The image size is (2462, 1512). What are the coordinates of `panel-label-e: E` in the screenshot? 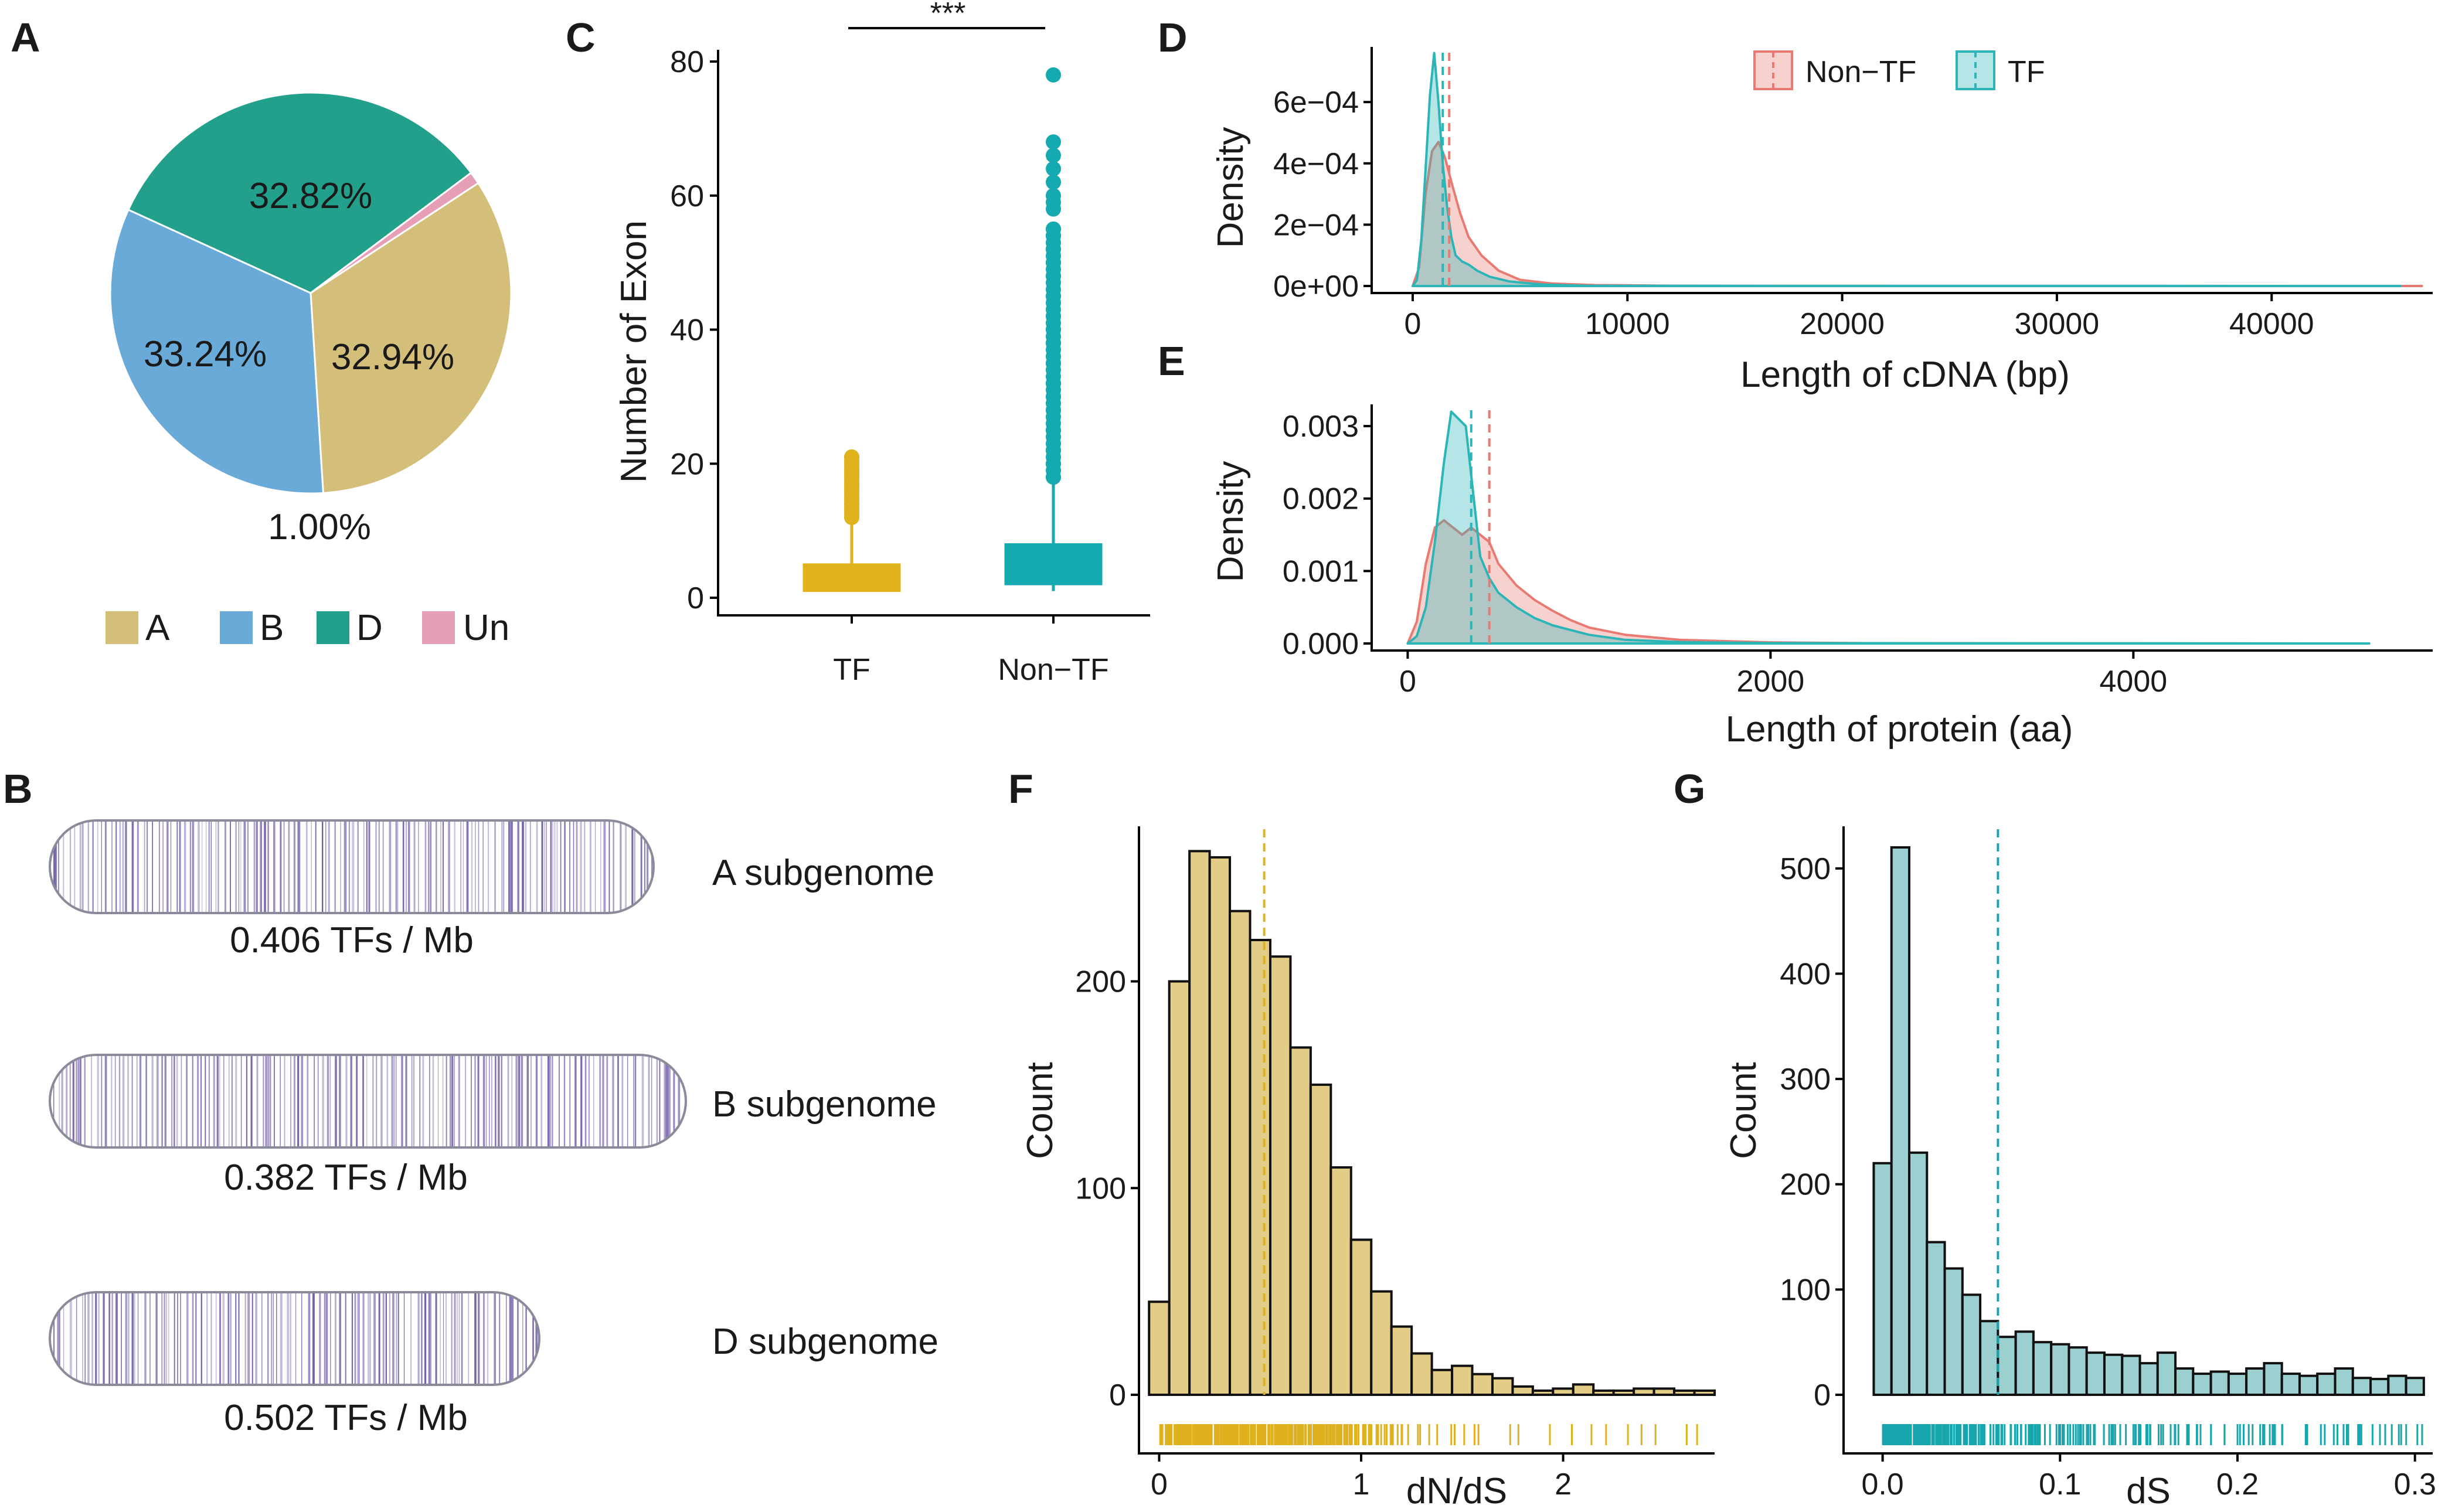 It's located at (1171, 361).